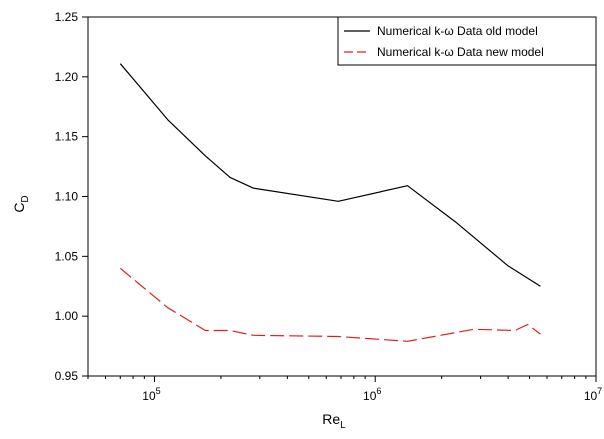 The height and width of the screenshot is (439, 604). I want to click on x-axis-title: ReL, so click(334, 421).